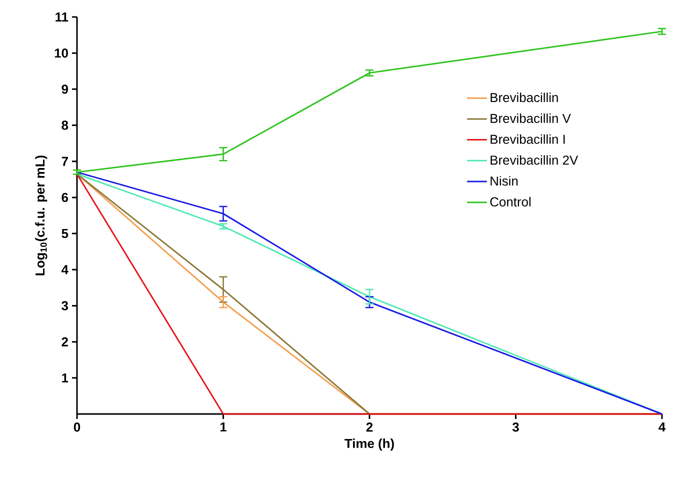 The height and width of the screenshot is (481, 674). Describe the element at coordinates (61, 53) in the screenshot. I see `y-tick-label: 10` at that location.